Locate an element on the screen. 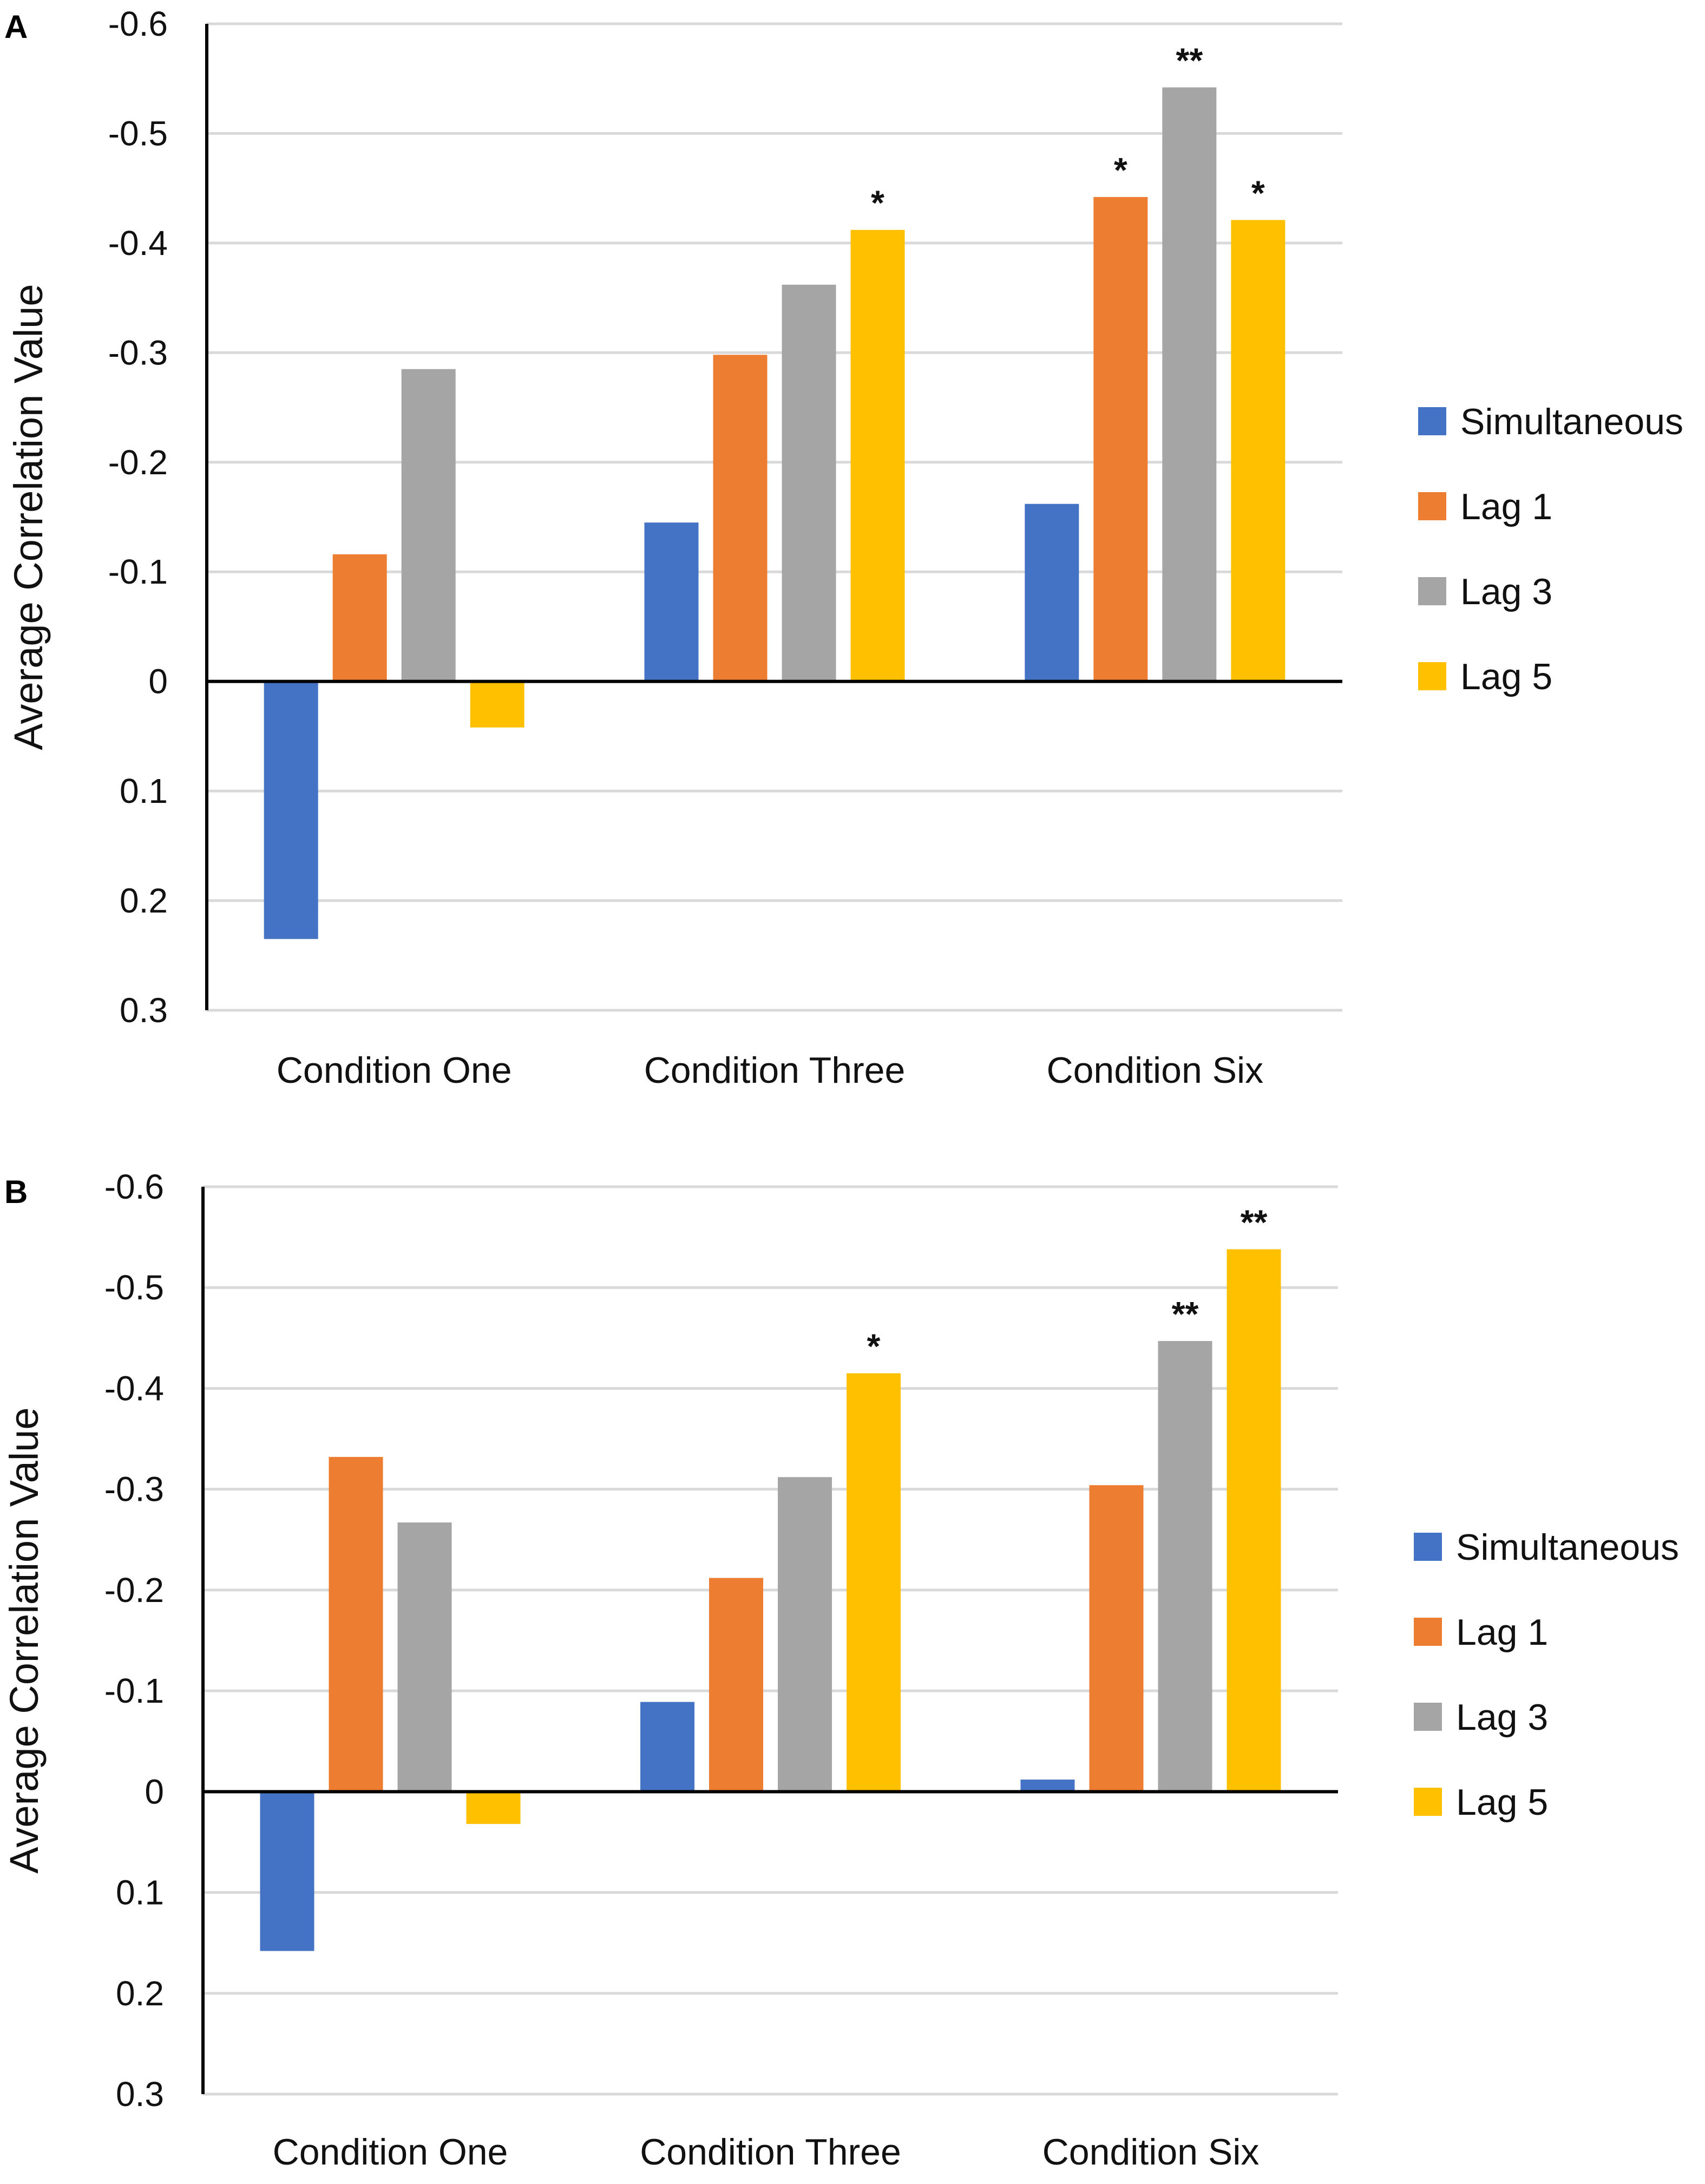 Image resolution: width=1705 pixels, height=2184 pixels. panel-letter: A is located at coordinates (16, 27).